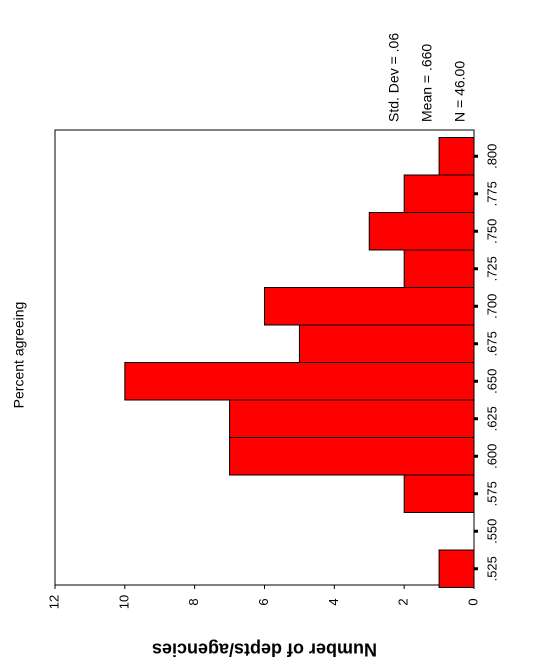 The height and width of the screenshot is (671, 534). I want to click on stat-line: Std. Dev = .06, so click(394, 77).